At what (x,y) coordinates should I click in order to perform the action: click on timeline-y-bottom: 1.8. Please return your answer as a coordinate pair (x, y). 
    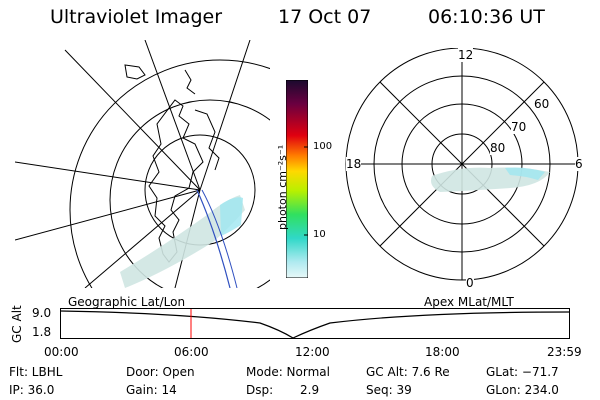
    Looking at the image, I should click on (42, 332).